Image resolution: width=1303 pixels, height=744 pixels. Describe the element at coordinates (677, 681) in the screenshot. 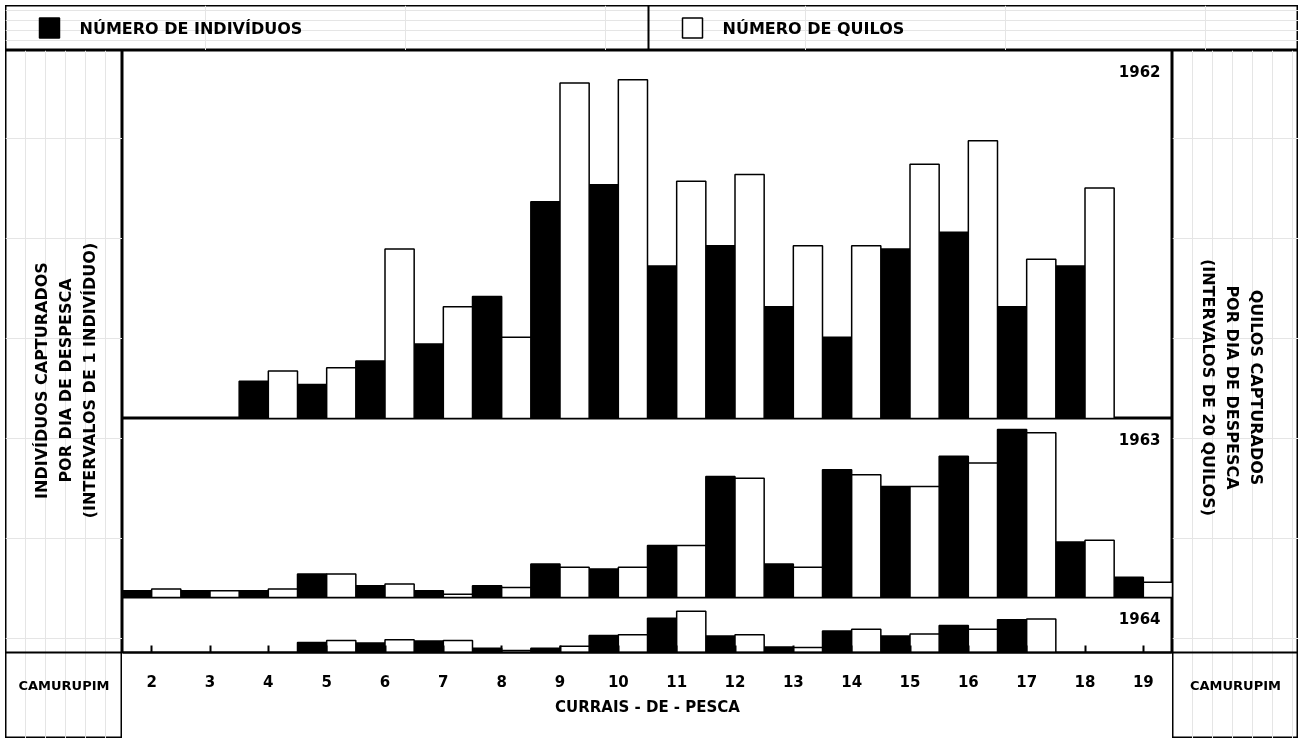

I see `x-tick-label: 11` at that location.